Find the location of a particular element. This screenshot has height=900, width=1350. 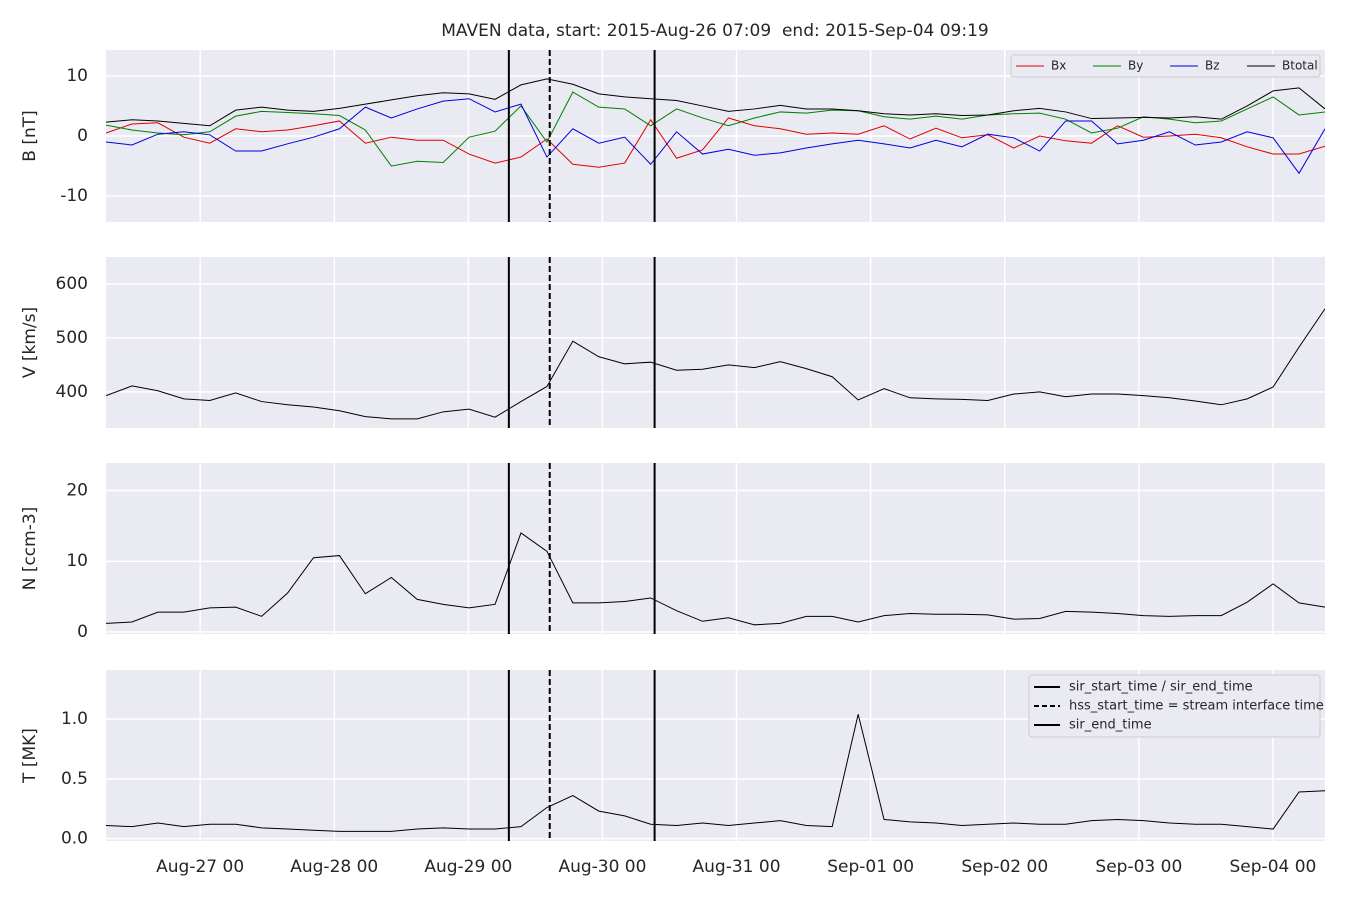

legend-label: Bx is located at coordinates (1058, 66).